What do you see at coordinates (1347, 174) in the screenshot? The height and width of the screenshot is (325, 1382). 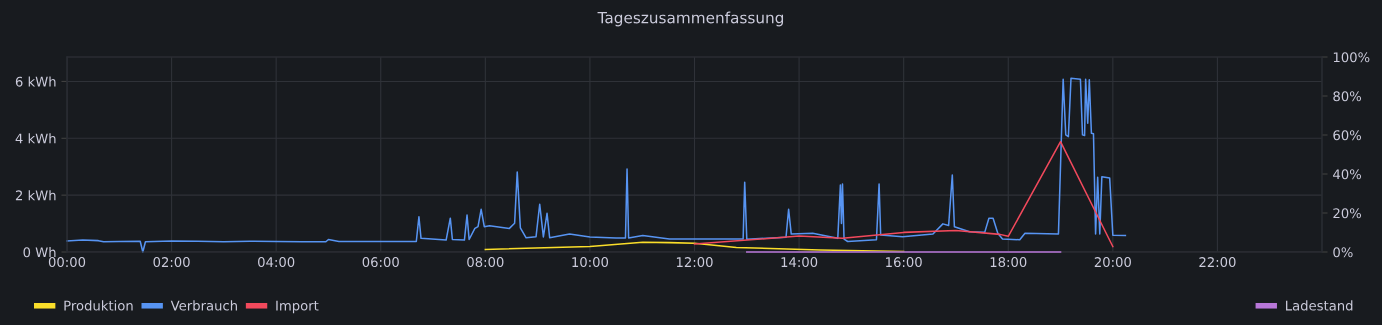 I see `y2-tick-label: 40%` at bounding box center [1347, 174].